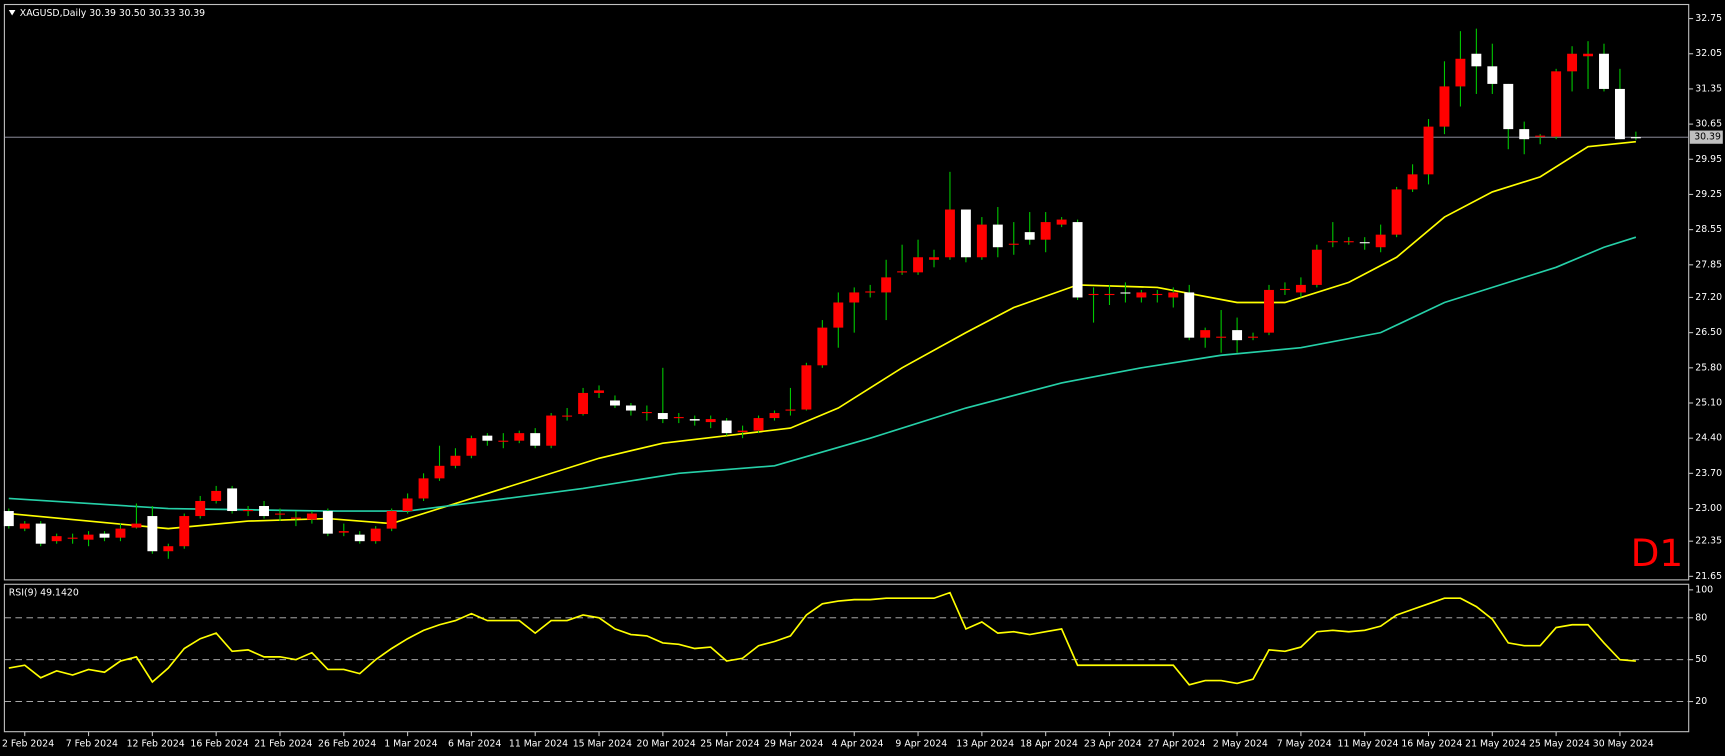 This screenshot has height=756, width=1725. Describe the element at coordinates (985, 743) in the screenshot. I see `x-tick-label: 13 Apr 2024` at that location.